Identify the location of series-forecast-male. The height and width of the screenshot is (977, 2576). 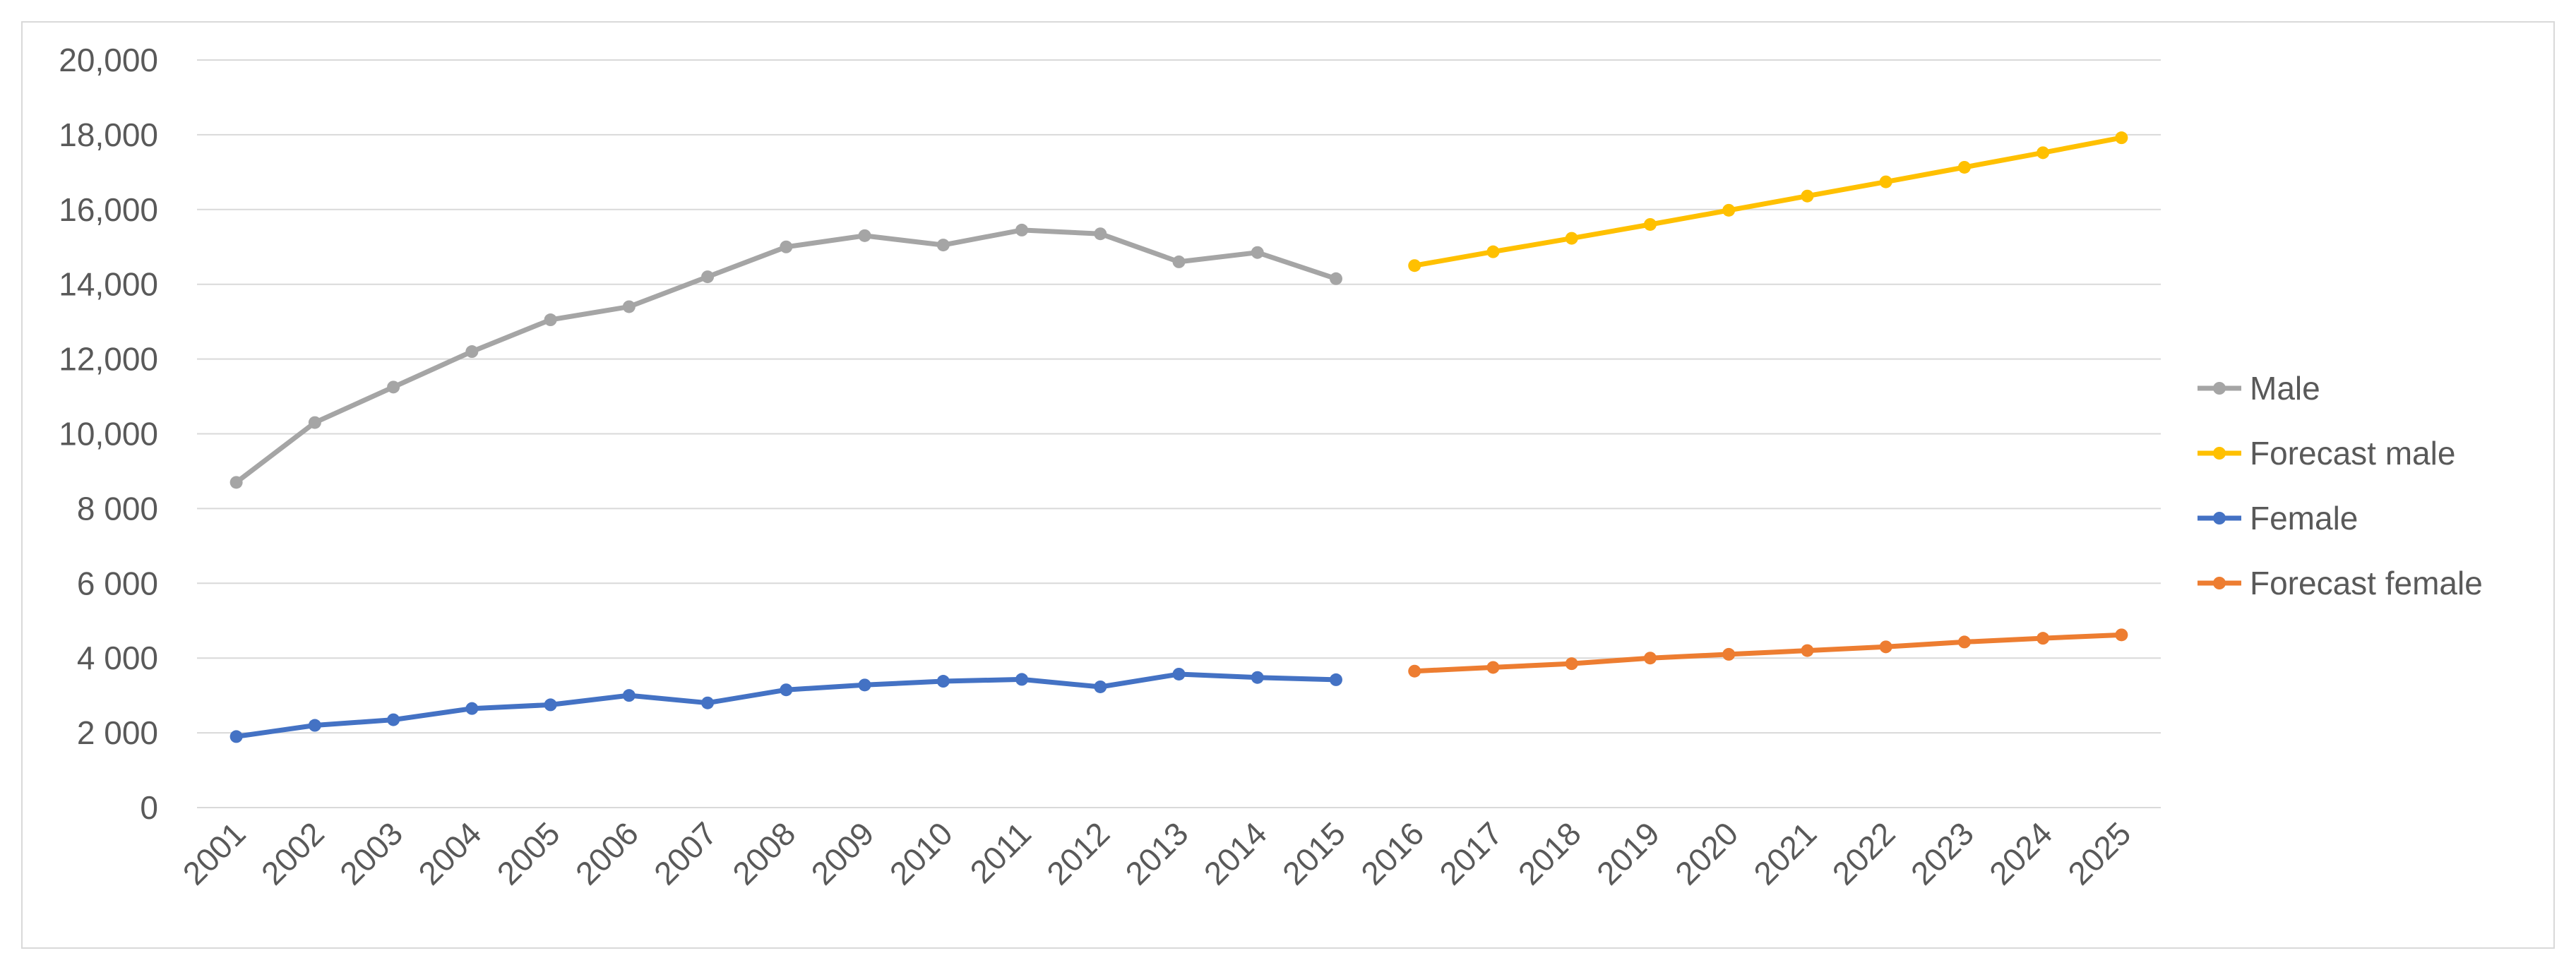
(1768, 201).